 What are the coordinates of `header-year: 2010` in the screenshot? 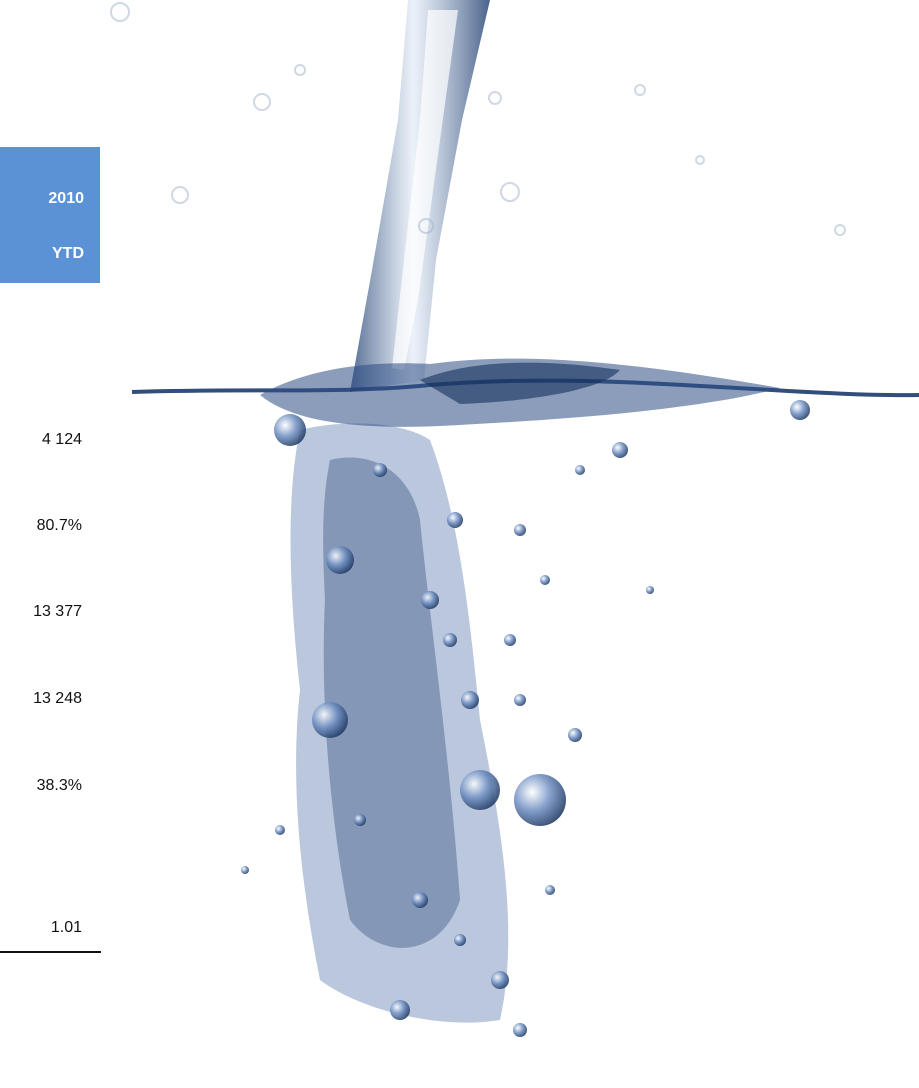 It's located at (66, 198).